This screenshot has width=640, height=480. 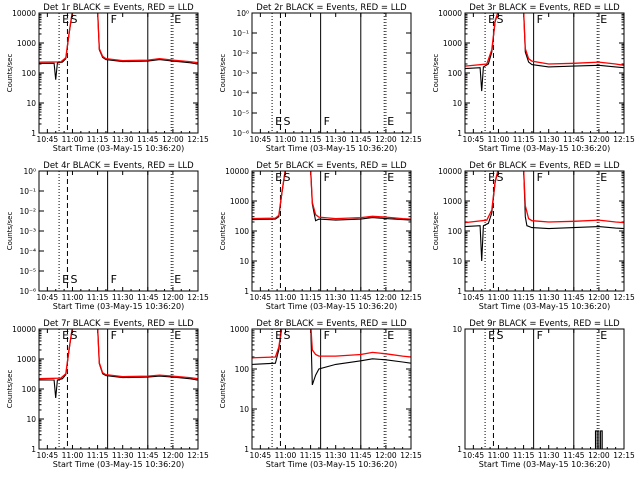 I want to click on y-tick-label: 10⁻¹, so click(x=27, y=191).